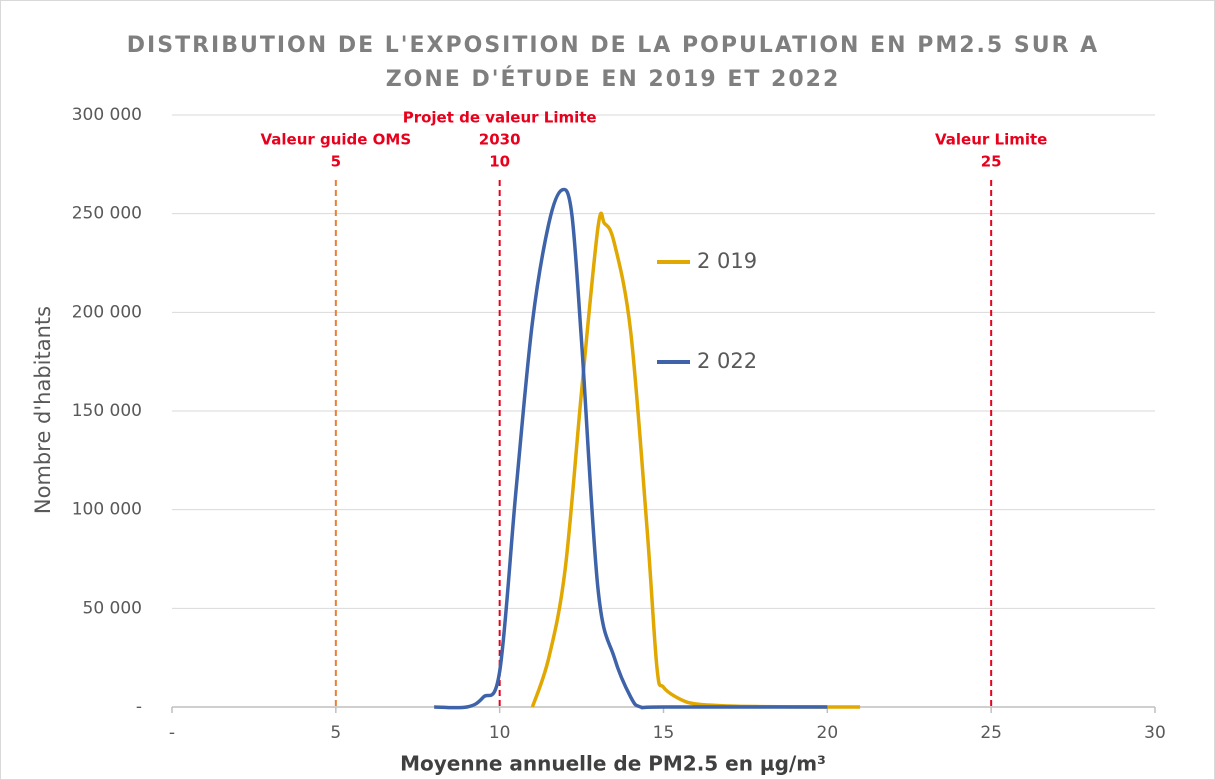 The width and height of the screenshot is (1215, 780). I want to click on reference-label: 5, so click(336, 162).